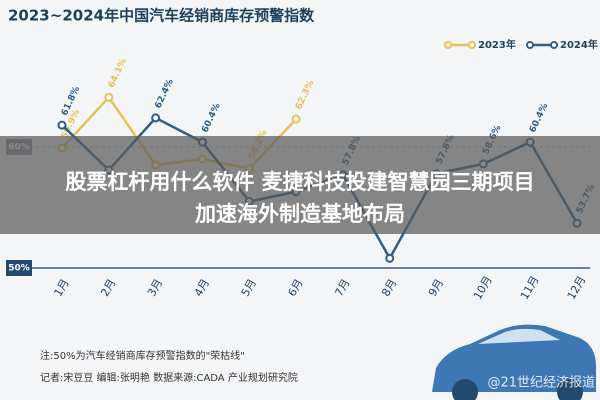 The width and height of the screenshot is (600, 400). I want to click on overlay-headline: 加速海外制造基地布局, so click(299, 214).